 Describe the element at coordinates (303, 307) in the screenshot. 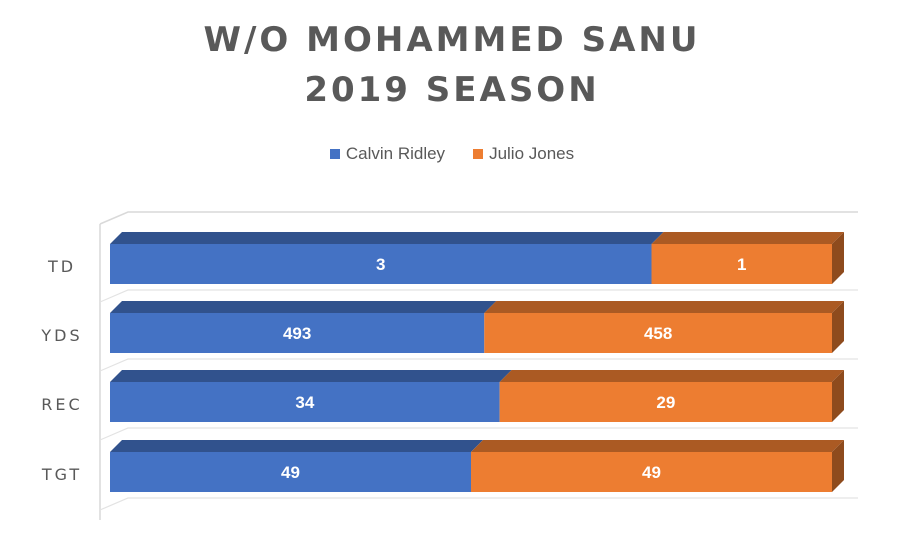

I see `bar-top-yds-calvin-ridley` at that location.